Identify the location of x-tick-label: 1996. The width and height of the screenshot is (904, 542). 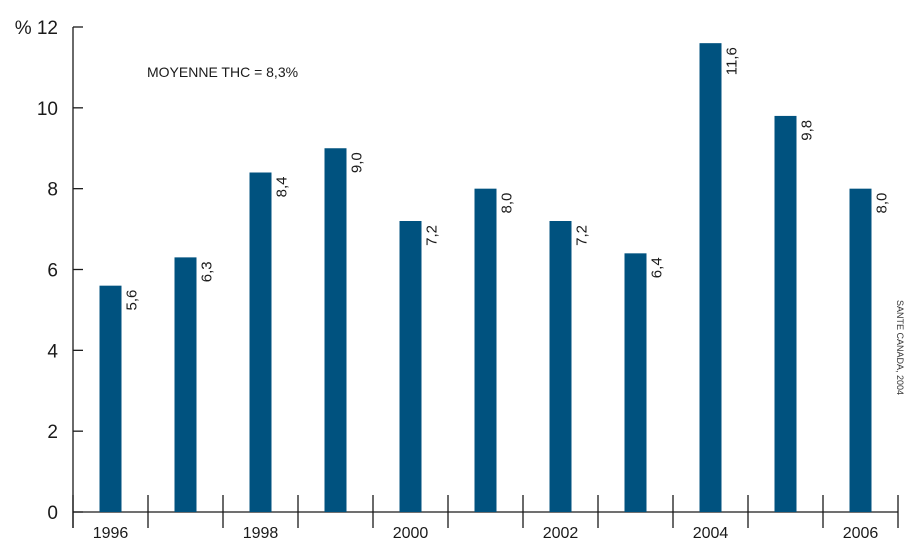
(111, 533).